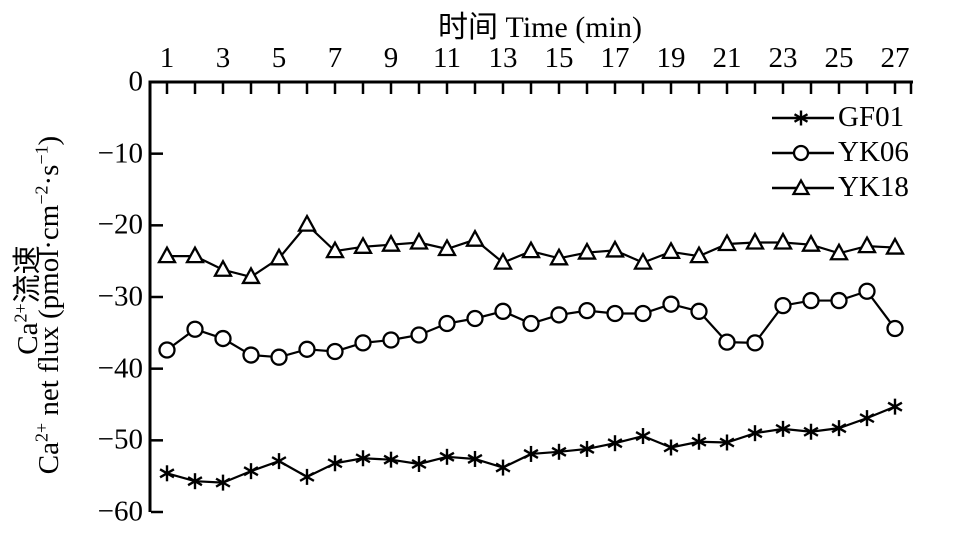  What do you see at coordinates (671, 58) in the screenshot?
I see `x-tick-label: 19` at bounding box center [671, 58].